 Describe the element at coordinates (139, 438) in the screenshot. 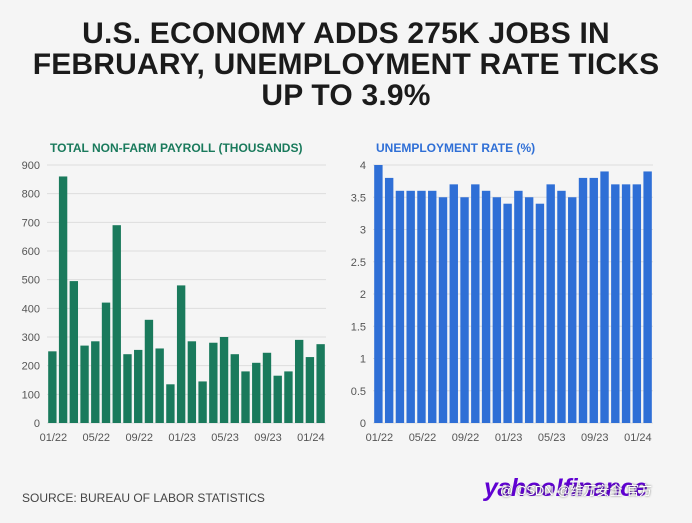

I see `payroll-x-tick-label: 09/22` at that location.